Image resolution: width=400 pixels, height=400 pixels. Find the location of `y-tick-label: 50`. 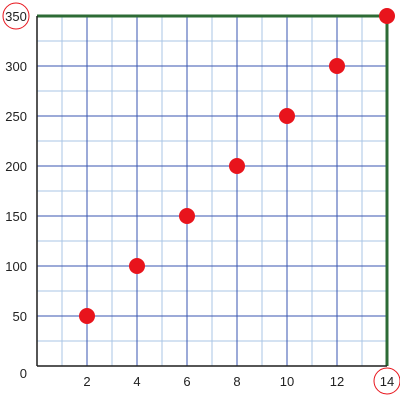

y-tick-label: 50 is located at coordinates (20, 316).